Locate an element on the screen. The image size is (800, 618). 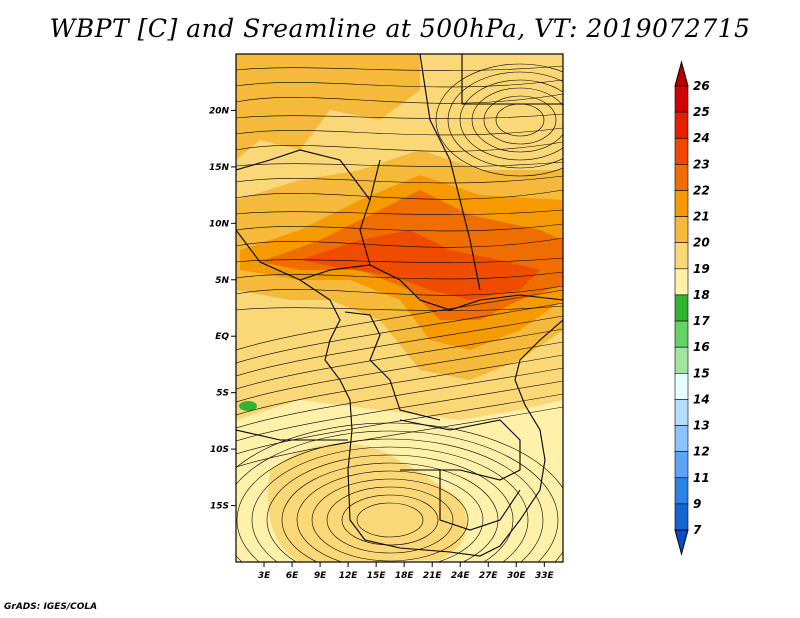
colorbar-label: 20 is located at coordinates (701, 243).